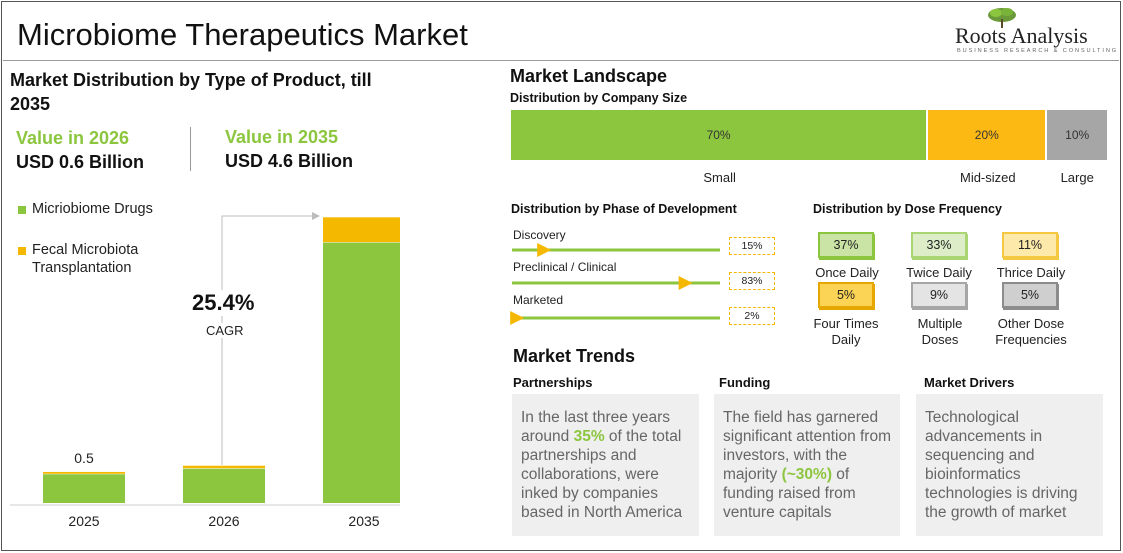 The width and height of the screenshot is (1123, 553). Describe the element at coordinates (574, 356) in the screenshot. I see `trends-title: Market Trends` at that location.